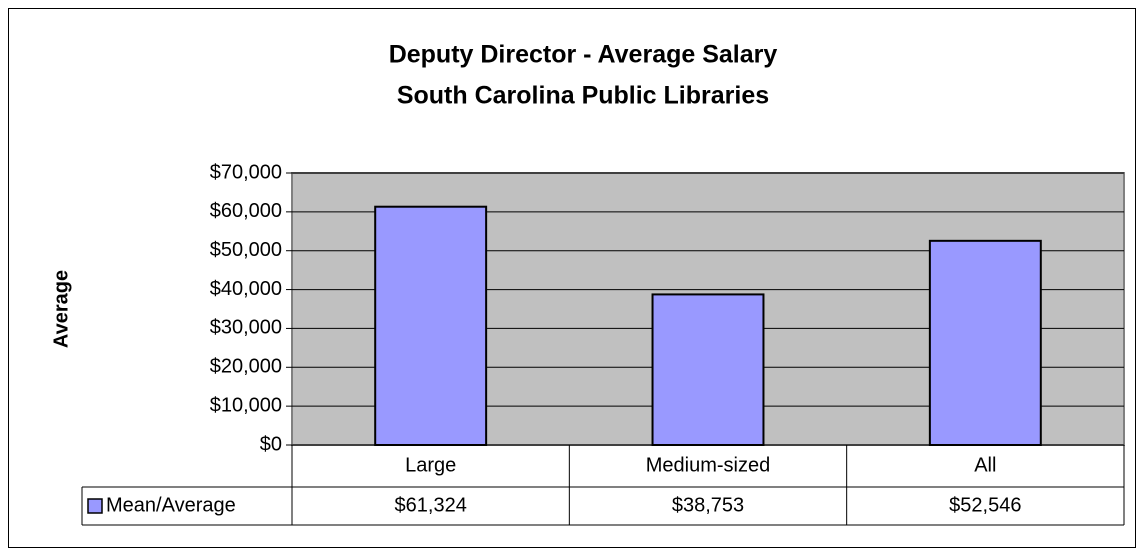 This screenshot has width=1144, height=560. Describe the element at coordinates (985, 465) in the screenshot. I see `x-tick-label: All` at that location.